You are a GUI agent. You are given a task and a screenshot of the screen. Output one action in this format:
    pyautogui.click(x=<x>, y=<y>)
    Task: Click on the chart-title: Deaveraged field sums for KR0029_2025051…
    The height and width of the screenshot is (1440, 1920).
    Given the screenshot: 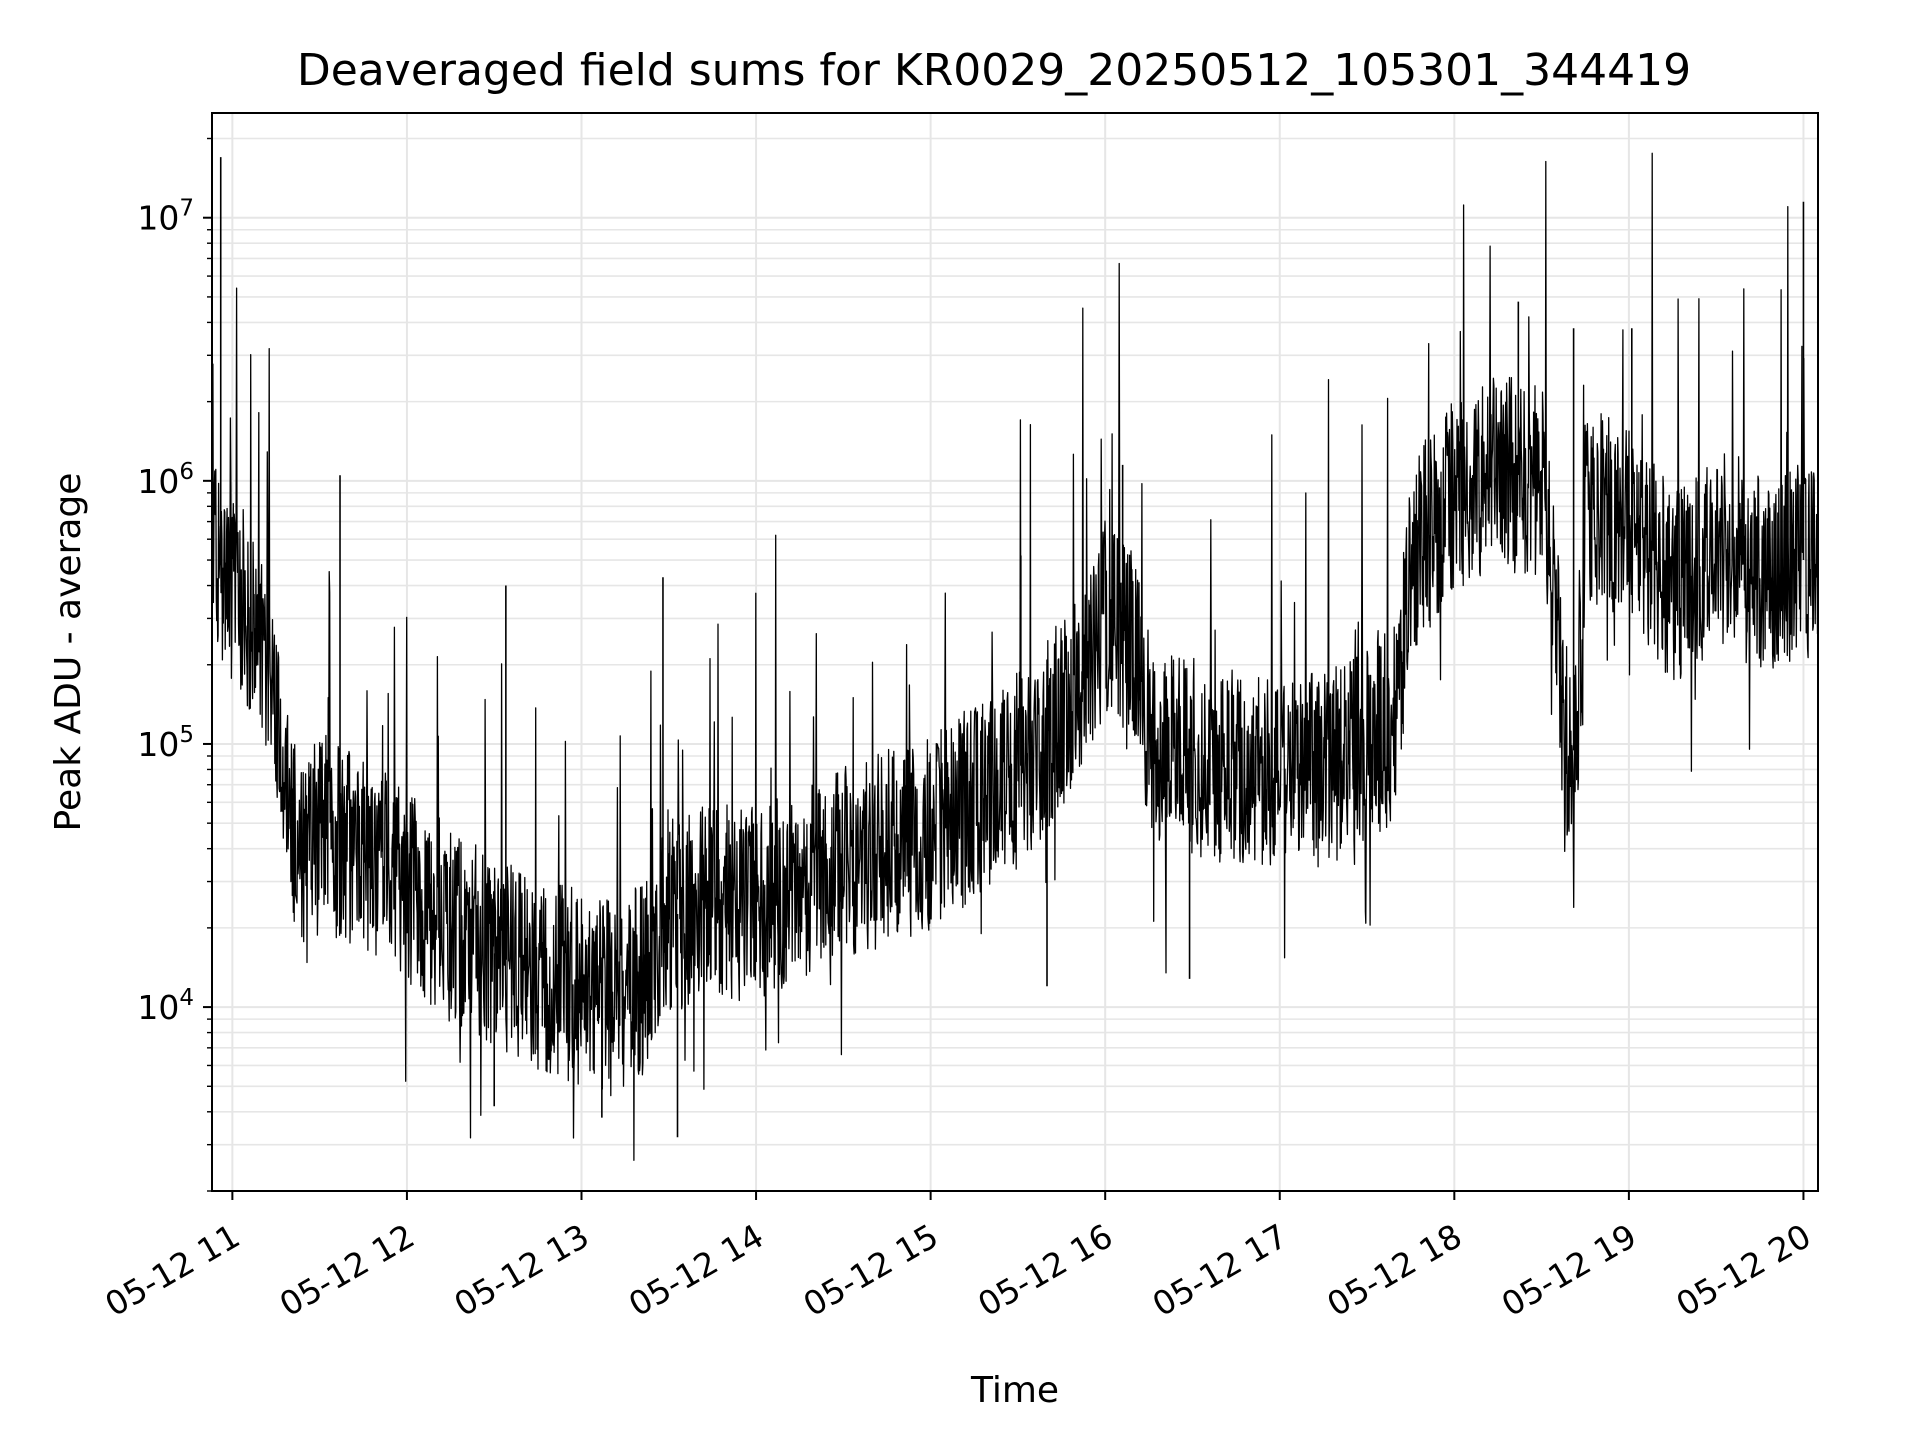 What is the action you would take?
    pyautogui.click(x=994, y=70)
    